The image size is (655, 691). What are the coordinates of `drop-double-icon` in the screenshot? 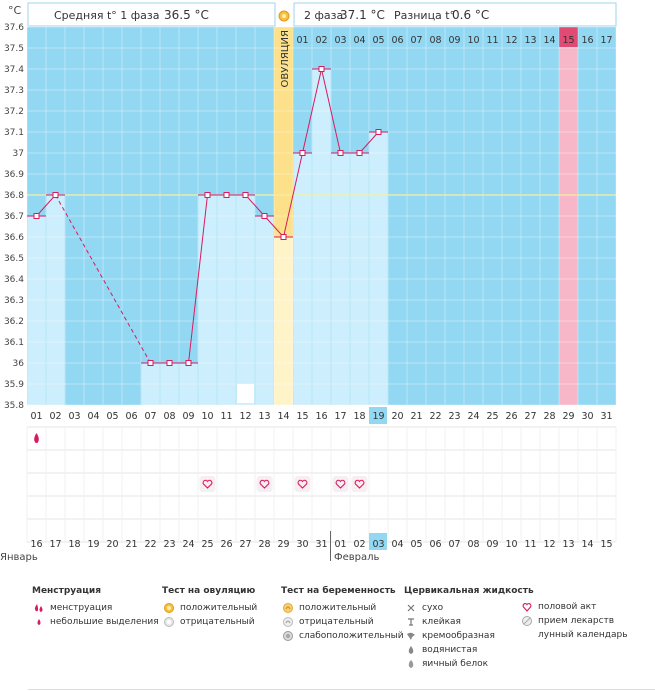 It's located at (38, 608).